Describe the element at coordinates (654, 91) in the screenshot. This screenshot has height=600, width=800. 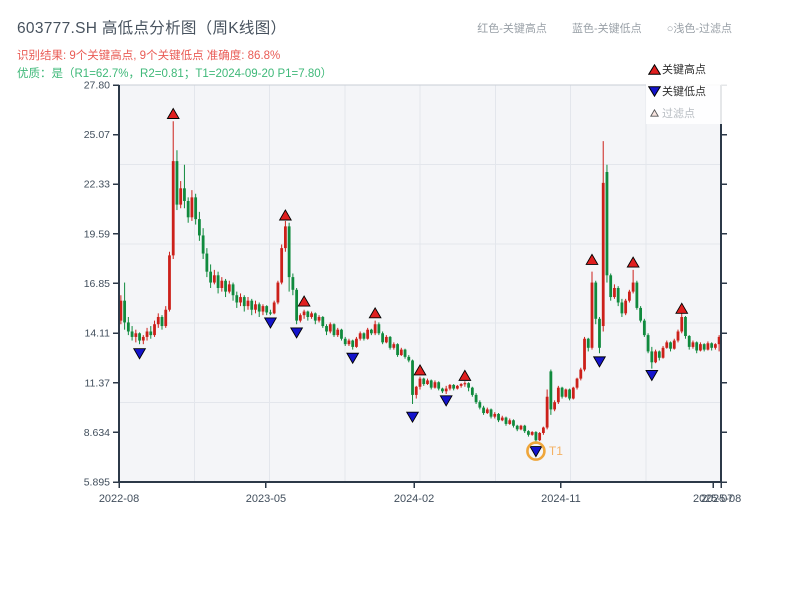
I see `triangle-down-icon` at that location.